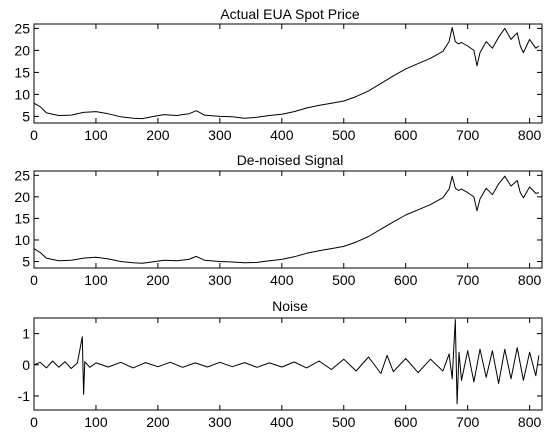  What do you see at coordinates (290, 14) in the screenshot?
I see `panel-title: Actual EUA Spot Price` at bounding box center [290, 14].